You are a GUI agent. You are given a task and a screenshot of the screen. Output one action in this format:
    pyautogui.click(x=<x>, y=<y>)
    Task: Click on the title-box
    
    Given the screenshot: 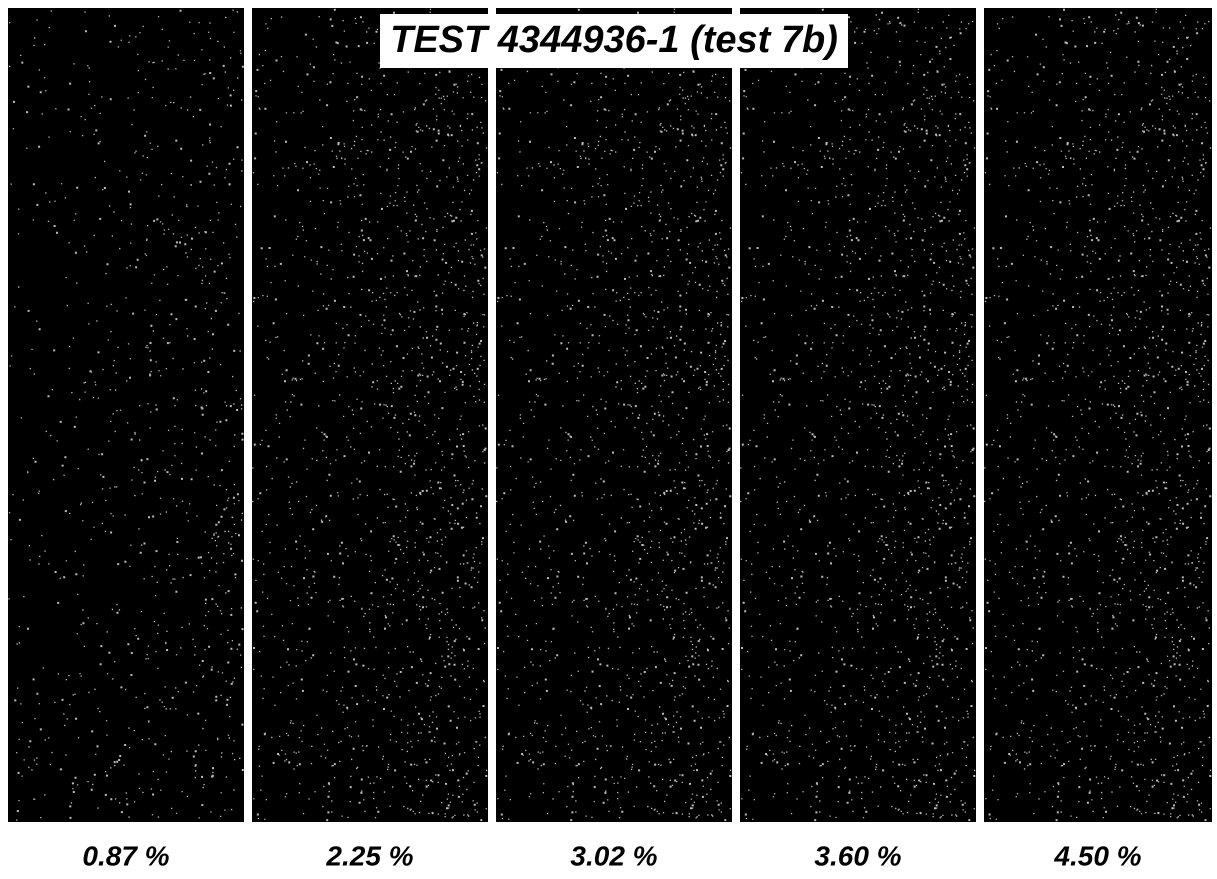 What is the action you would take?
    pyautogui.click(x=614, y=41)
    